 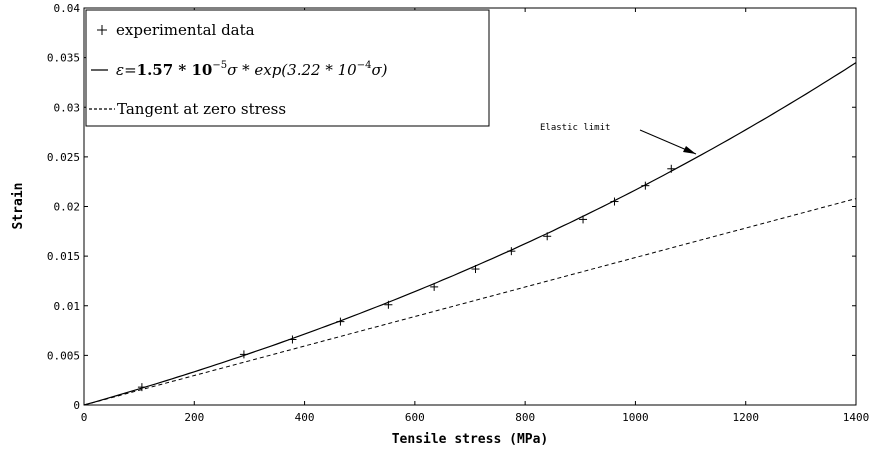 I want to click on fit-lhs: ε, so click(x=120, y=70).